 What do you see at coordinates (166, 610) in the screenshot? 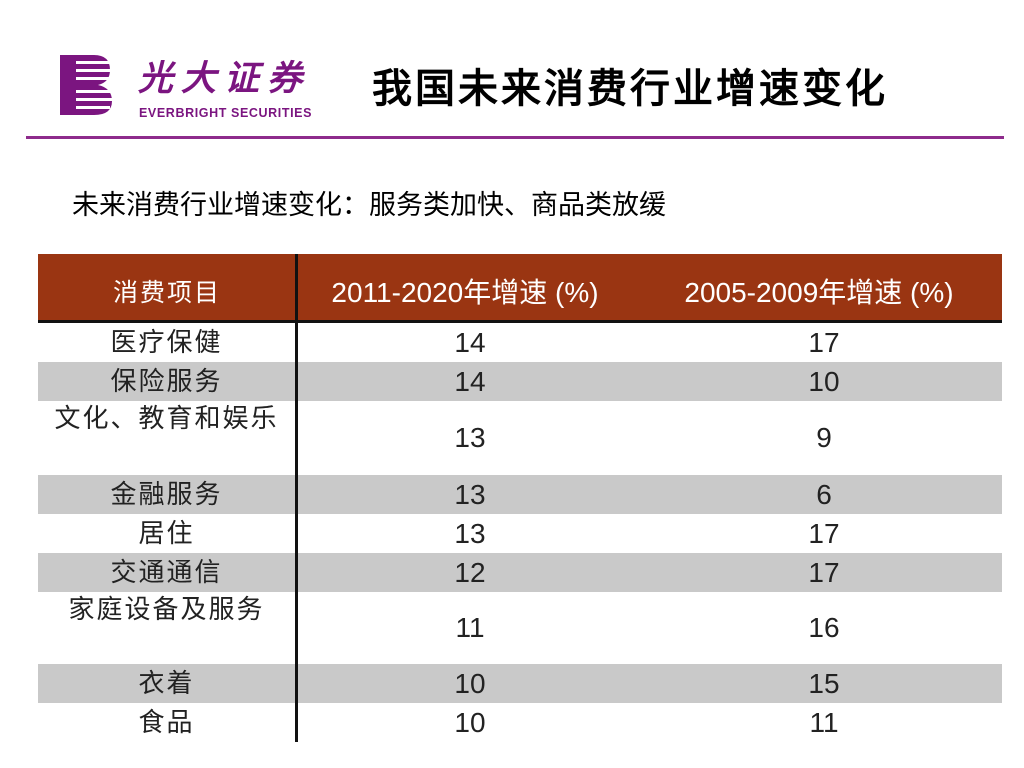
I see `cell-item: 家庭设备及服务` at bounding box center [166, 610].